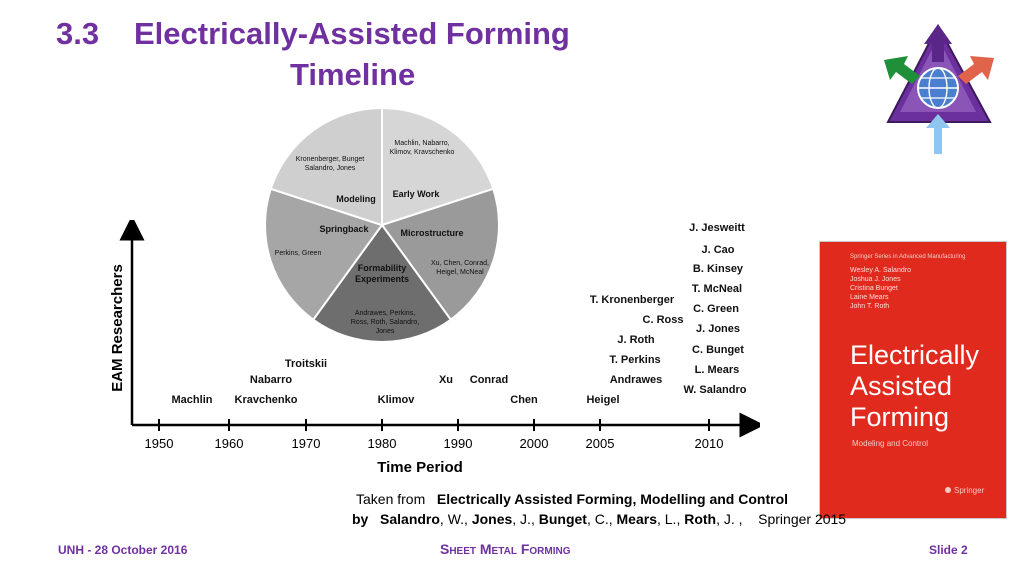 The height and width of the screenshot is (576, 1024). I want to click on logo-arrow-green, so click(902, 70).